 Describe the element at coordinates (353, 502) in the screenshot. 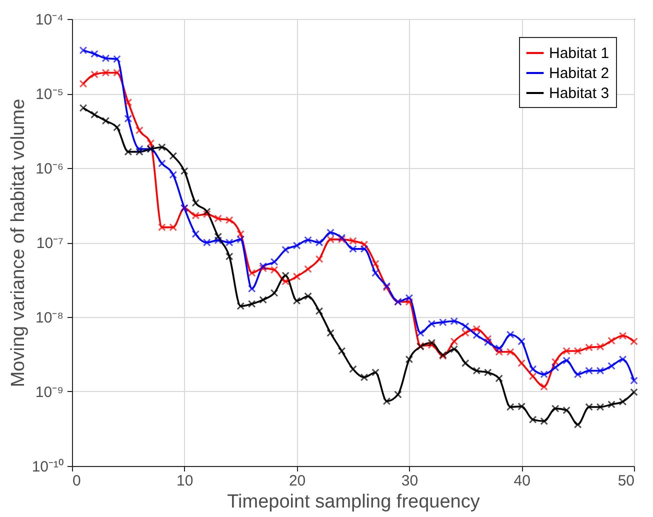

I see `x-axis-title: Timepoint sampling frequency` at that location.